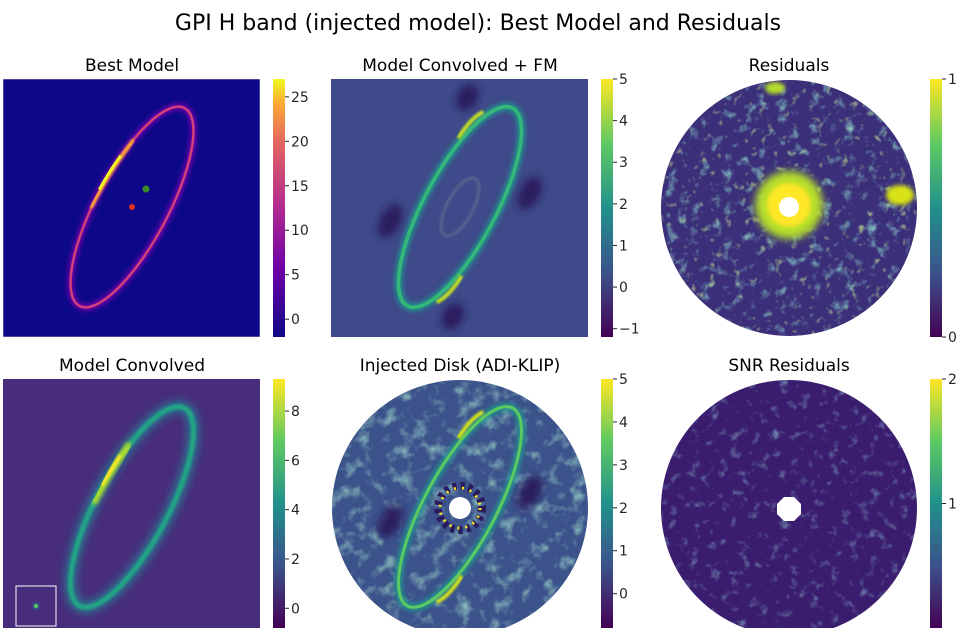 The width and height of the screenshot is (957, 628). Describe the element at coordinates (789, 66) in the screenshot. I see `panel-title: Residuals` at that location.